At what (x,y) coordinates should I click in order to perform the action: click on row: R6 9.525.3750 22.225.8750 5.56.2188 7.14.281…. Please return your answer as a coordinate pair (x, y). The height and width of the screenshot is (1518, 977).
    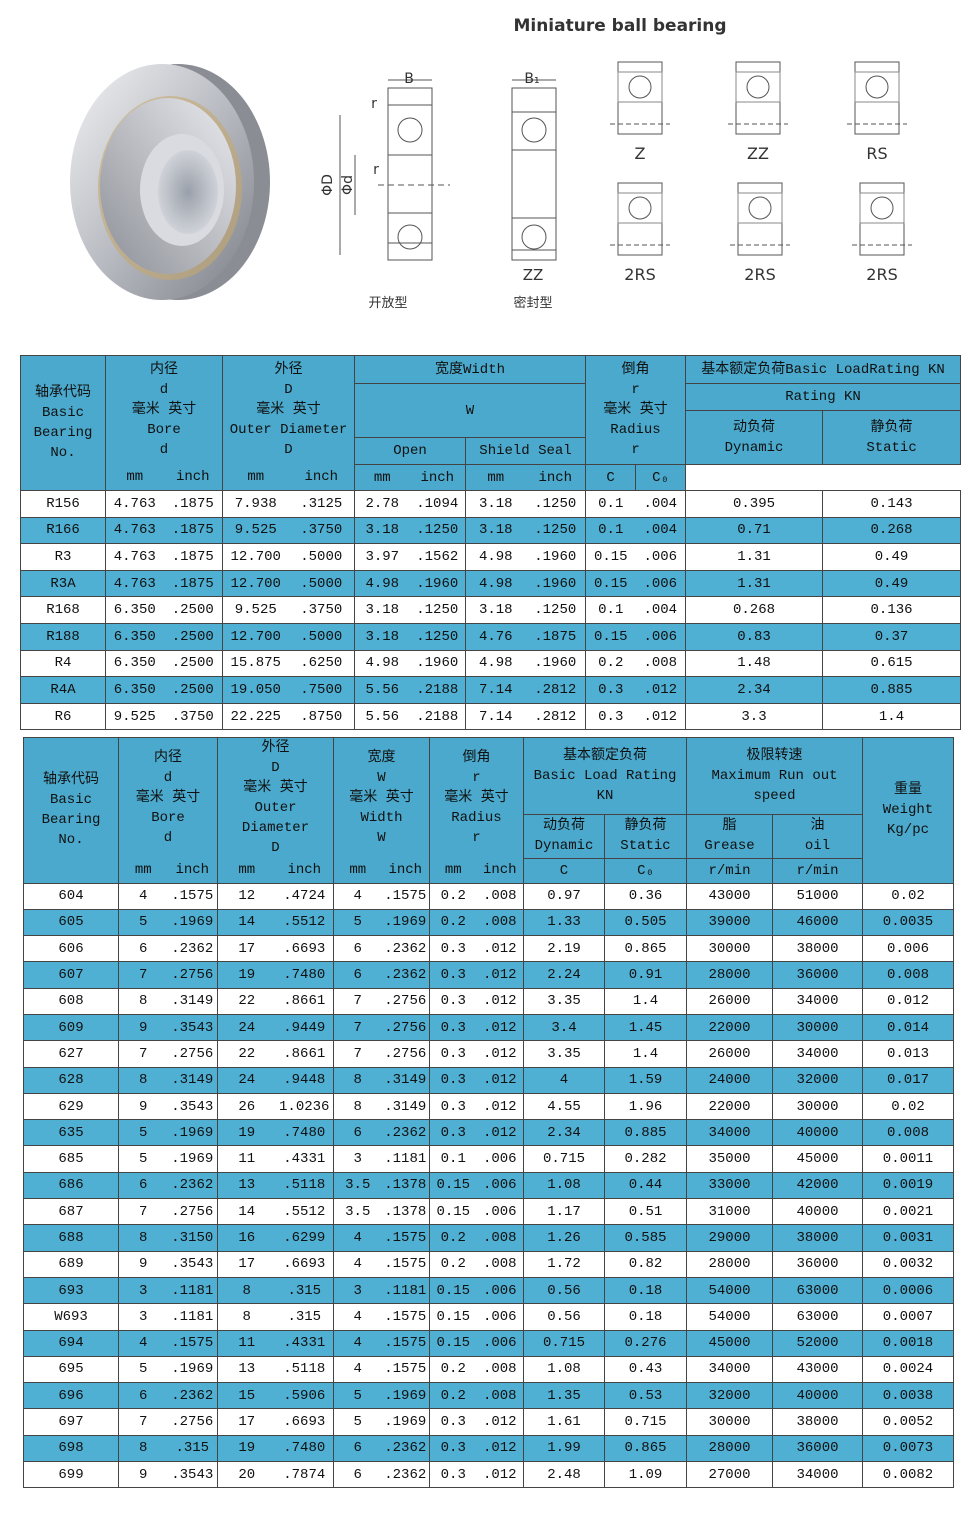
    Looking at the image, I should click on (491, 716).